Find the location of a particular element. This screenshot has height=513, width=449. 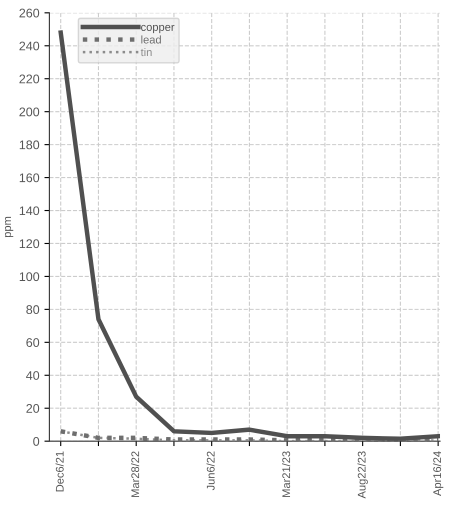

x-tick-label: Mar21/23 is located at coordinates (286, 474).